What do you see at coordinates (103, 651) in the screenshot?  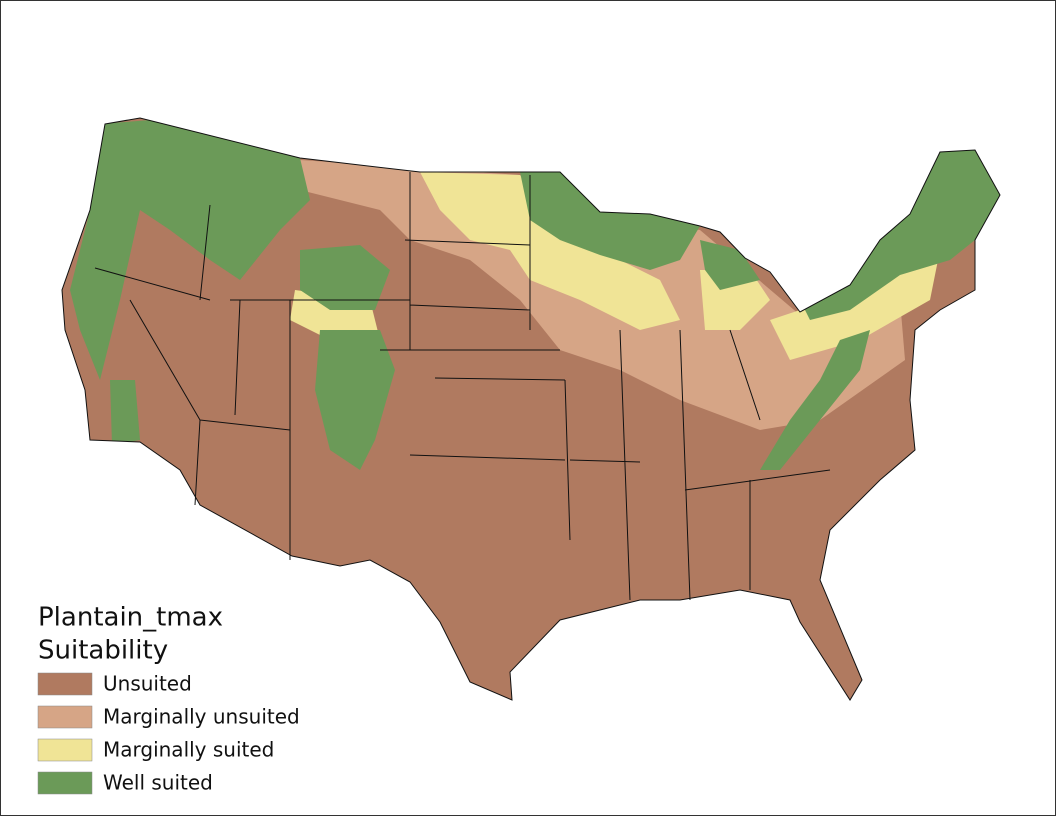 I see `legend-subtitle: Suitability` at bounding box center [103, 651].